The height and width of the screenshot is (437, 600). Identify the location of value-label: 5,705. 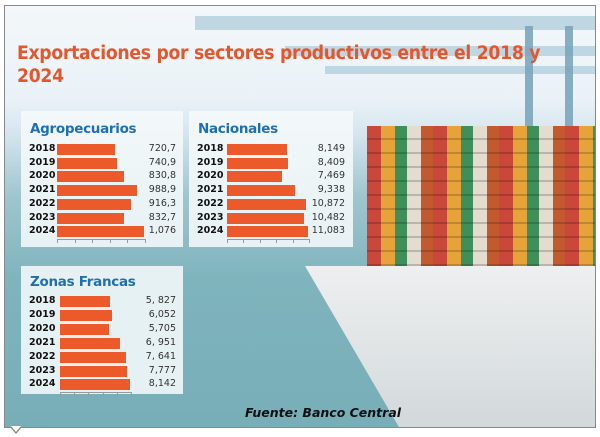
(162, 328).